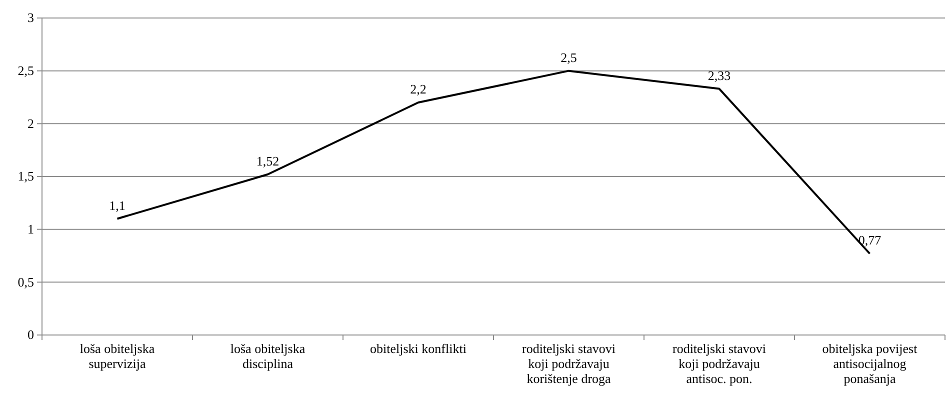 The height and width of the screenshot is (411, 948). What do you see at coordinates (31, 18) in the screenshot?
I see `y-tick-label: 3` at bounding box center [31, 18].